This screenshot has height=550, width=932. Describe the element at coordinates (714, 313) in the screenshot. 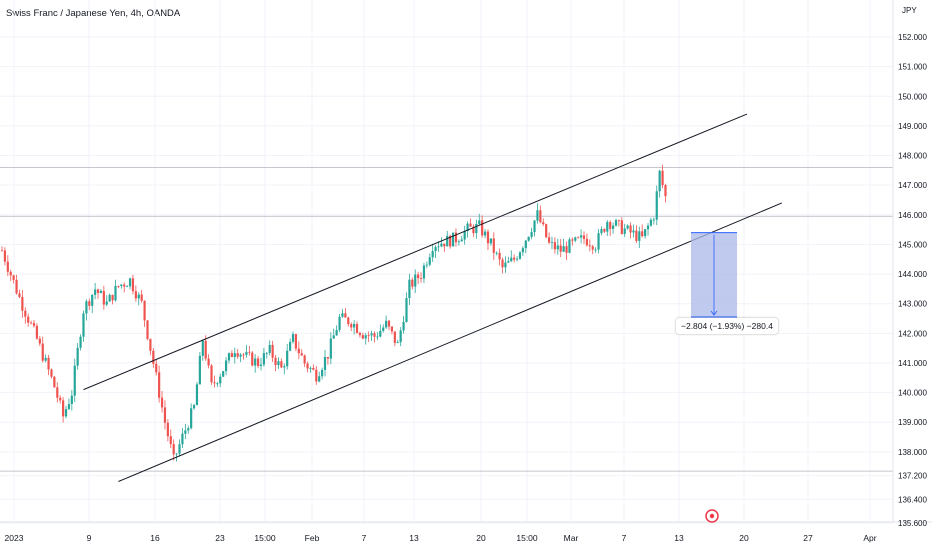

I see `measure-arrow-head` at that location.